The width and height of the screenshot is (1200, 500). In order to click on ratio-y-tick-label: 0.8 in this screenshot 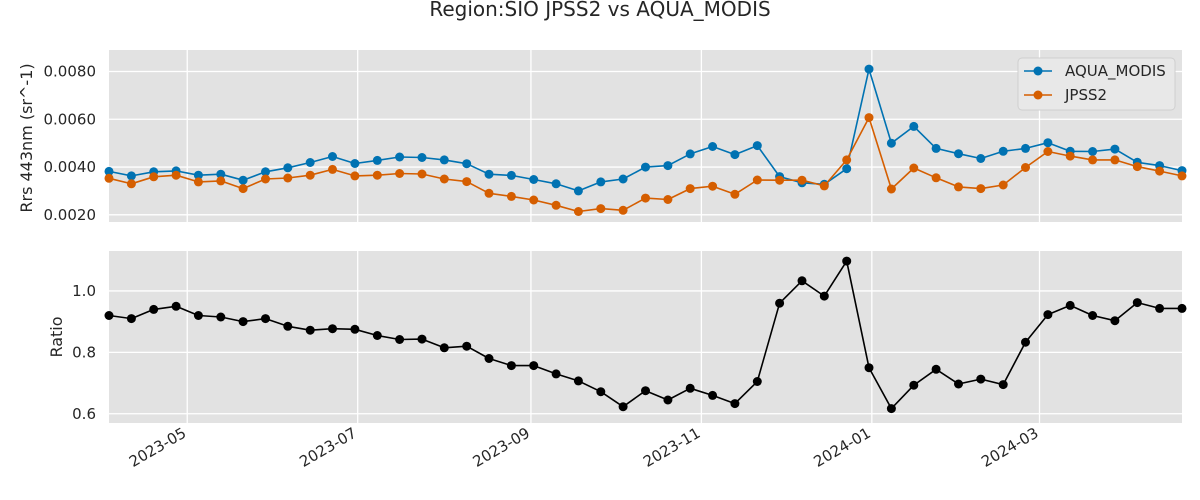, I will do `click(84, 352)`.